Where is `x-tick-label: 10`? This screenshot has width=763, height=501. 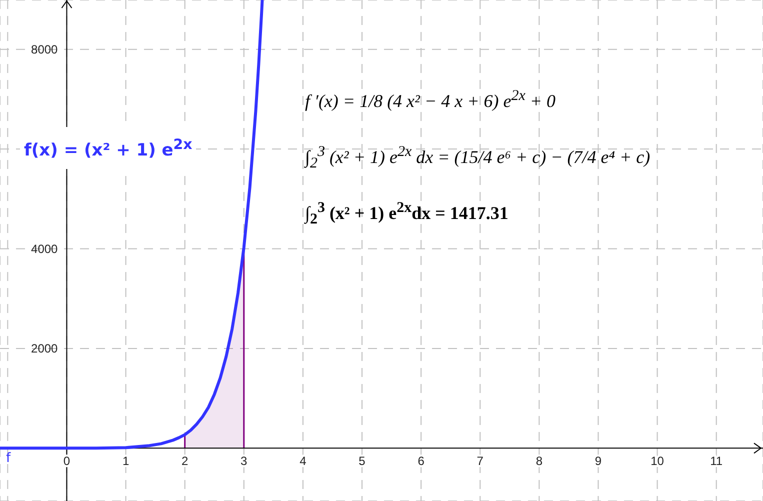
x-tick-label: 10 is located at coordinates (657, 461).